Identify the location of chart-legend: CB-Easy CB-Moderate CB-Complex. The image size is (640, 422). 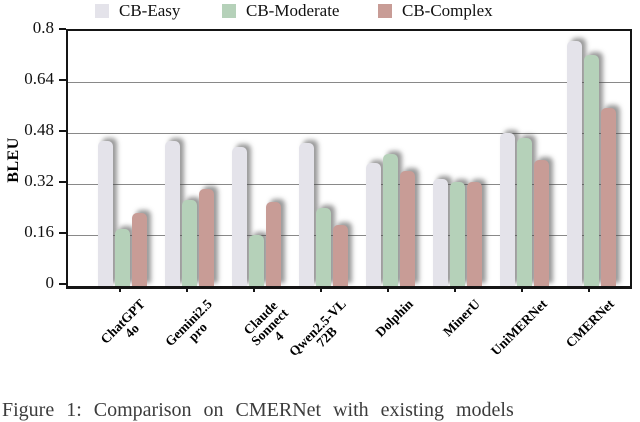
(320, 11).